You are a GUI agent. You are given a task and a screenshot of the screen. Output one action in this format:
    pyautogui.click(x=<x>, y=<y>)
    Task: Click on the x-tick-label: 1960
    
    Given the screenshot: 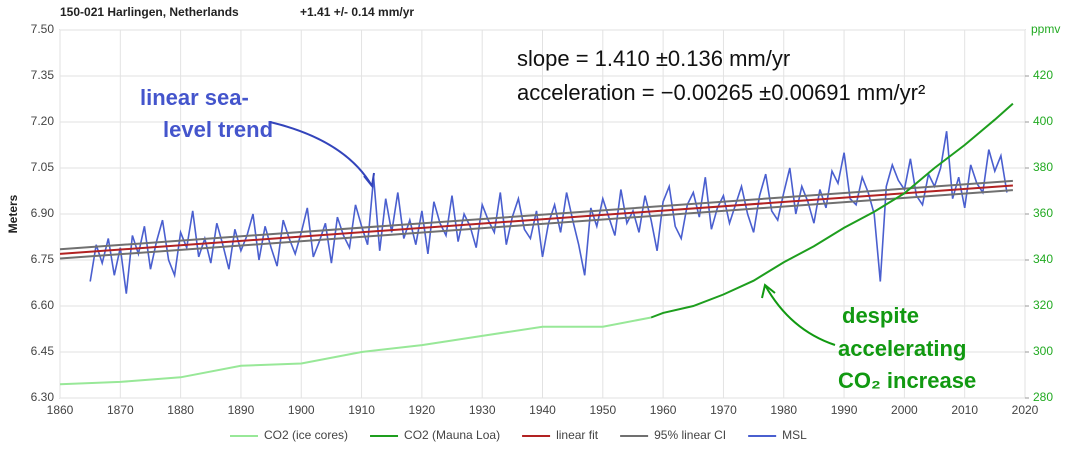 What is the action you would take?
    pyautogui.click(x=663, y=410)
    